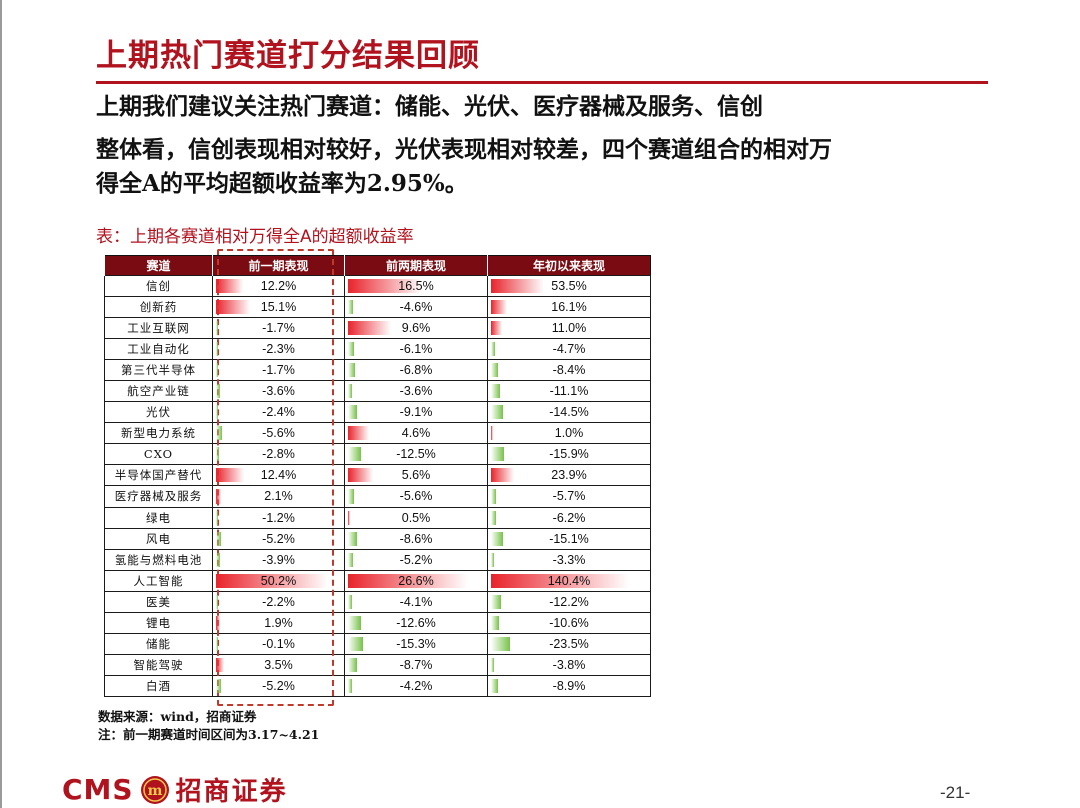  Describe the element at coordinates (416, 601) in the screenshot. I see `cell-value: -4.1%` at that location.